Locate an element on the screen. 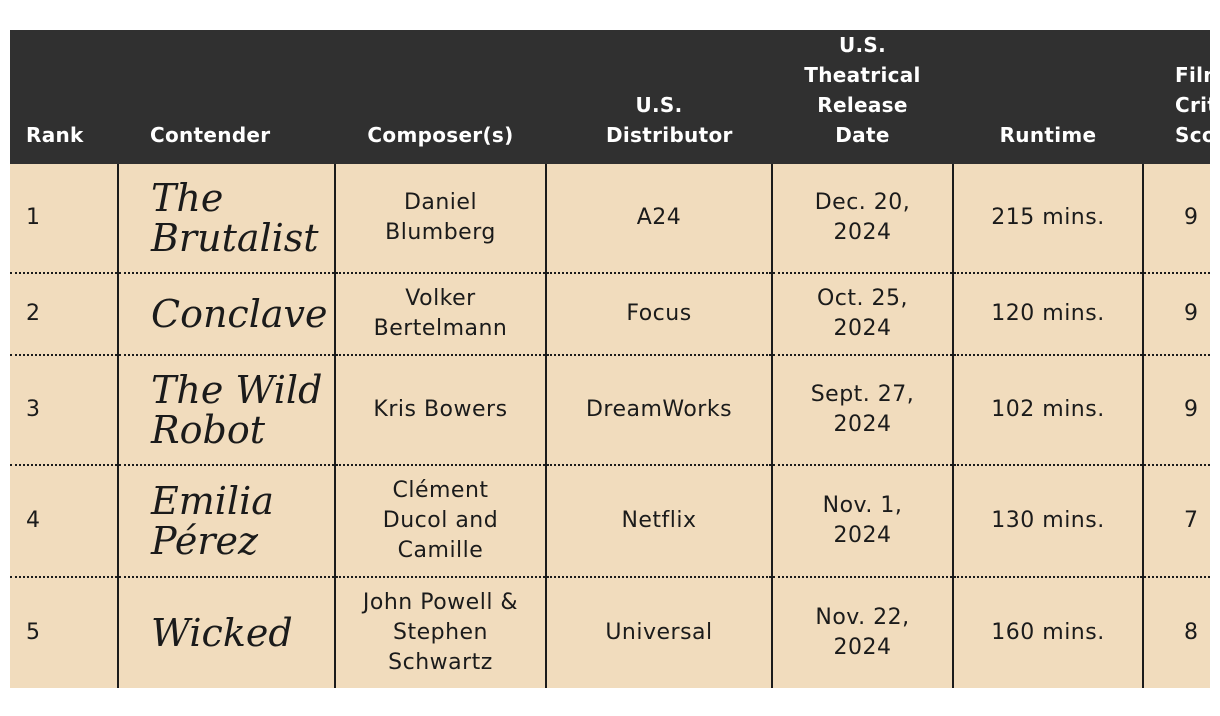 Image resolution: width=1220 pixels, height=716 pixels. cell-composers: Clément Ducol and Camille is located at coordinates (440, 521).